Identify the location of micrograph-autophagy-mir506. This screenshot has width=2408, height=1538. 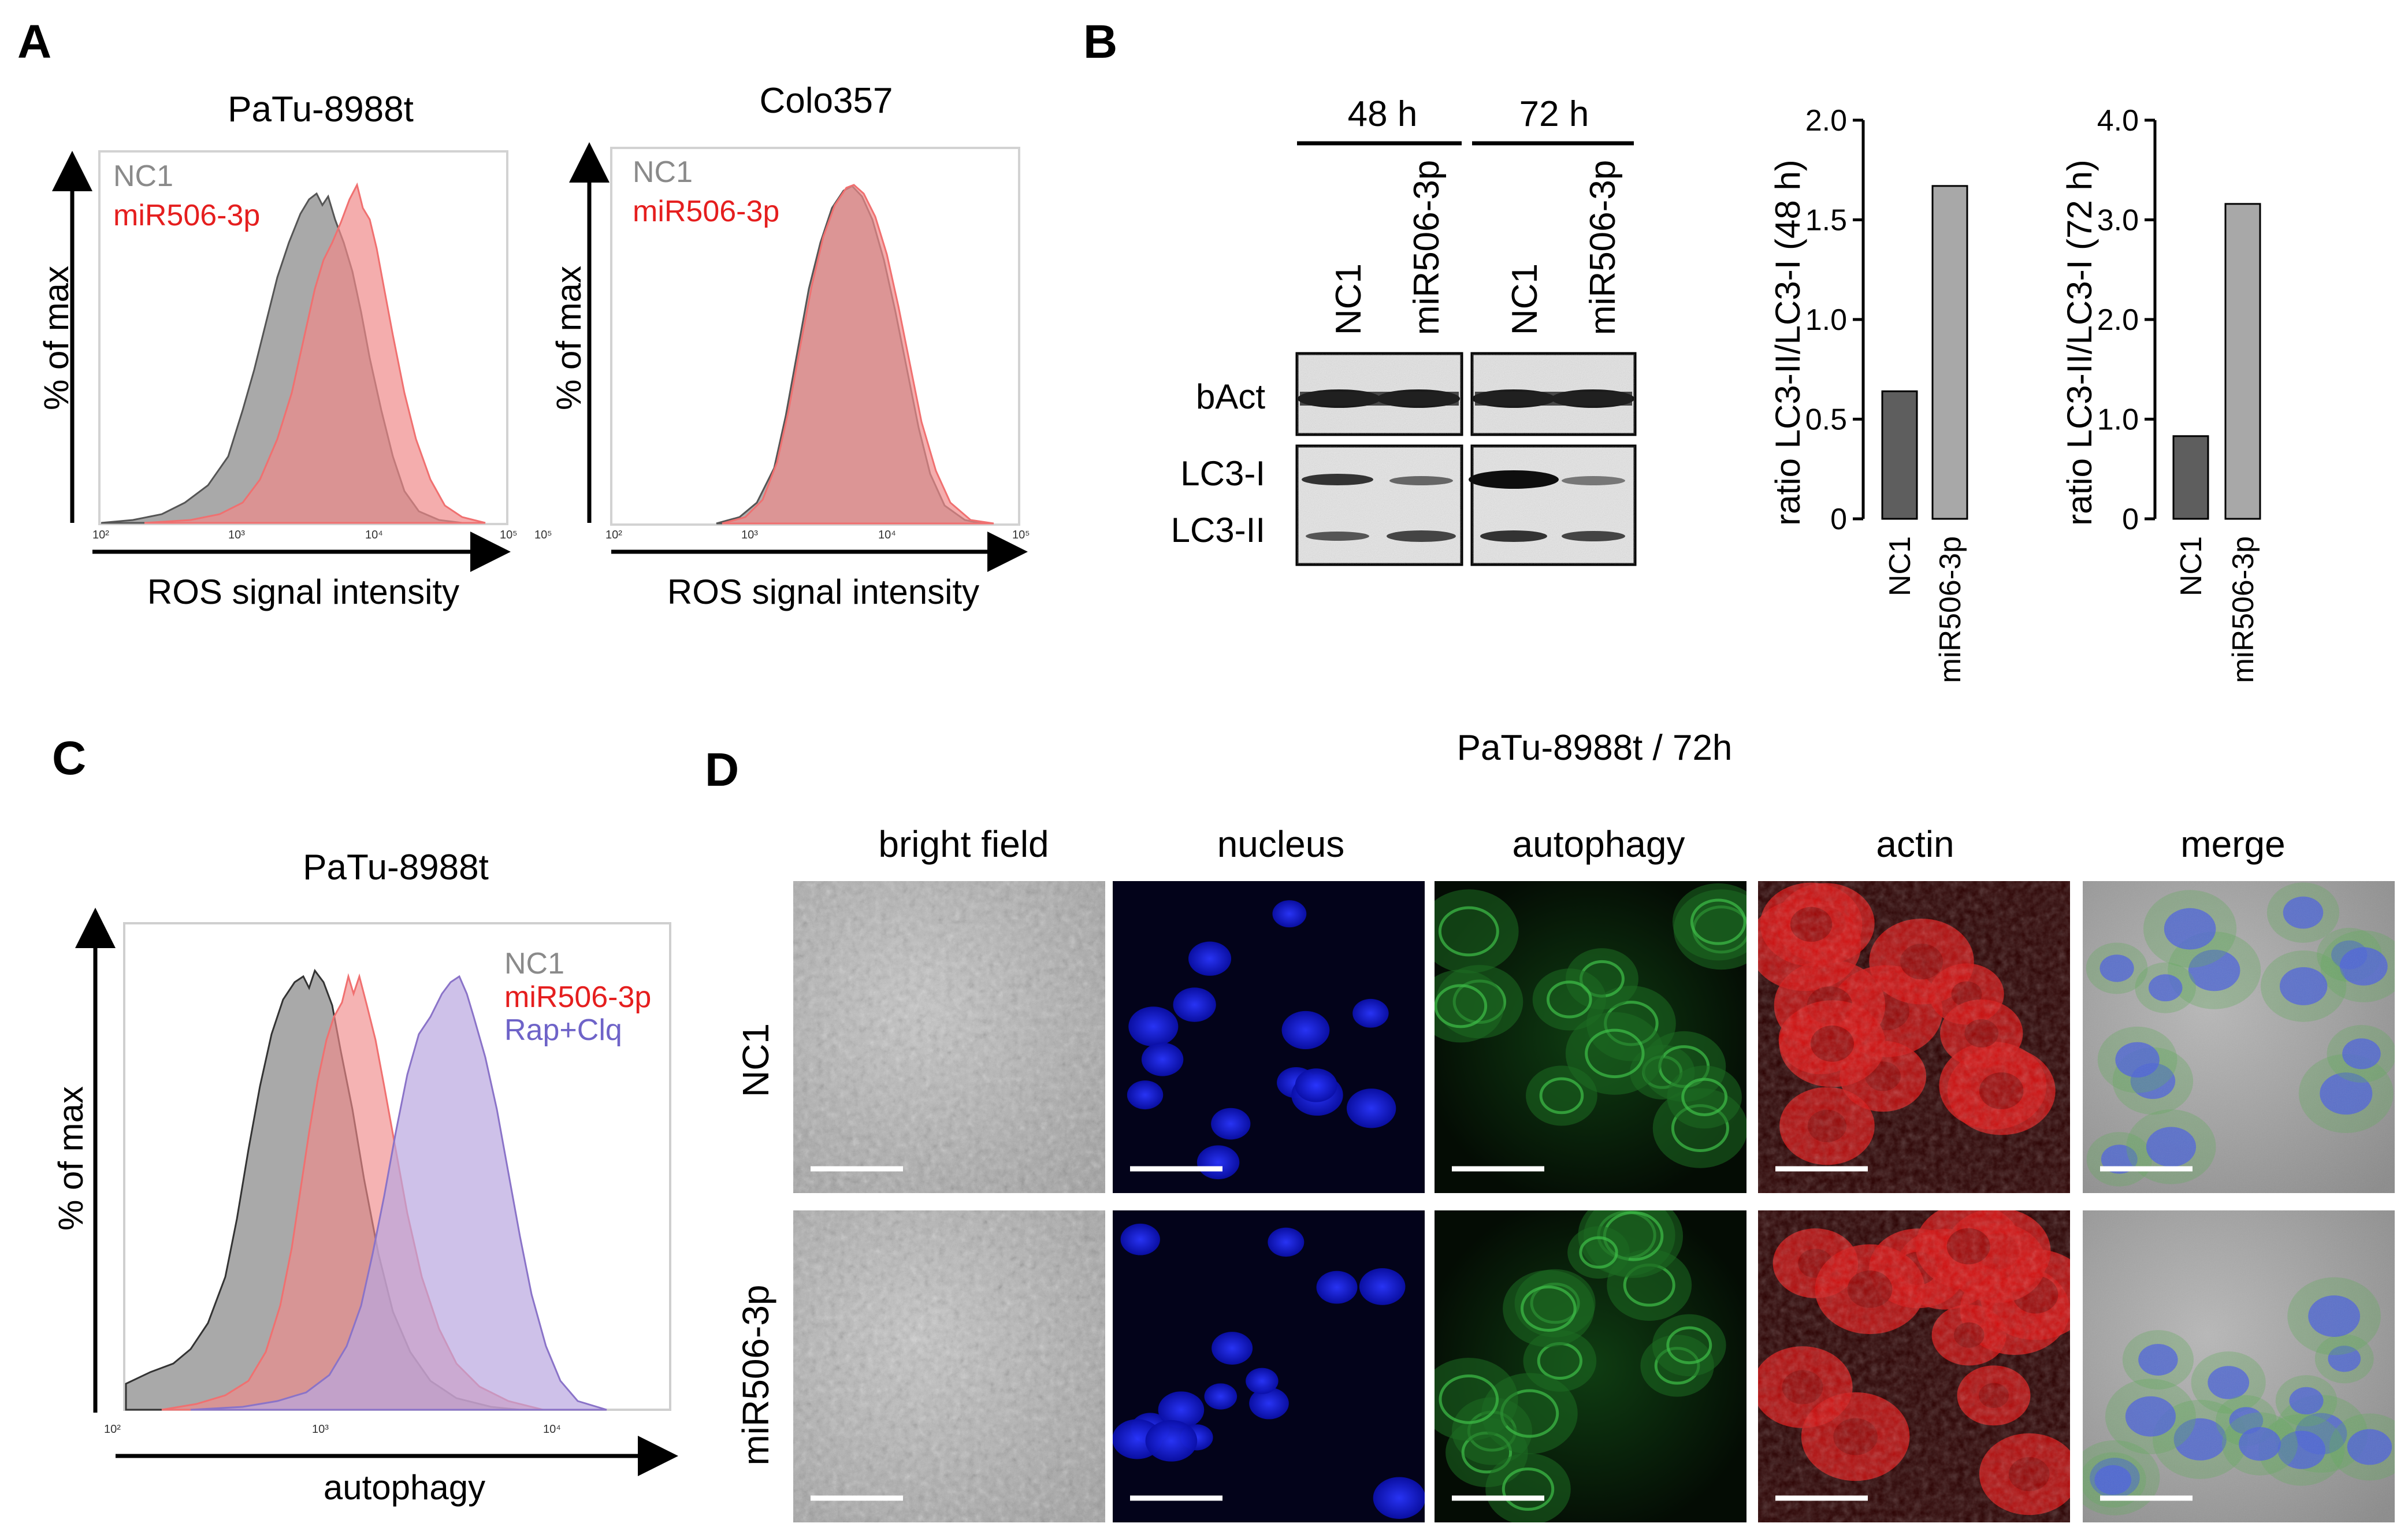
(1590, 1366).